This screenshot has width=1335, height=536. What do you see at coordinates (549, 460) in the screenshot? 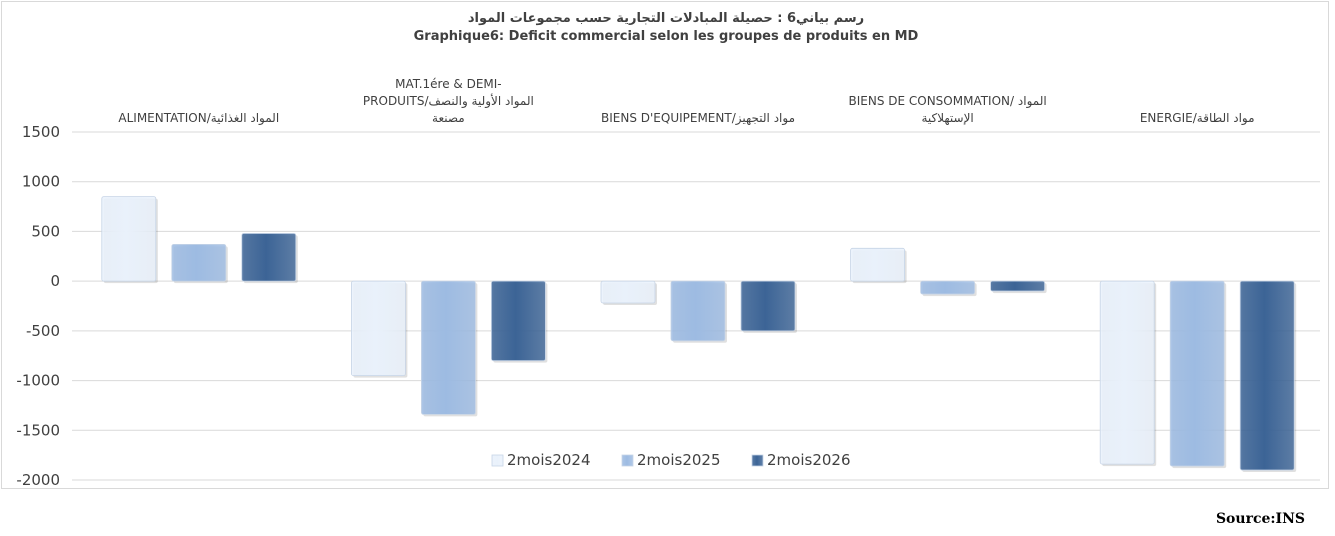
I see `legend-label-2mois2024: 2mois2024` at bounding box center [549, 460].